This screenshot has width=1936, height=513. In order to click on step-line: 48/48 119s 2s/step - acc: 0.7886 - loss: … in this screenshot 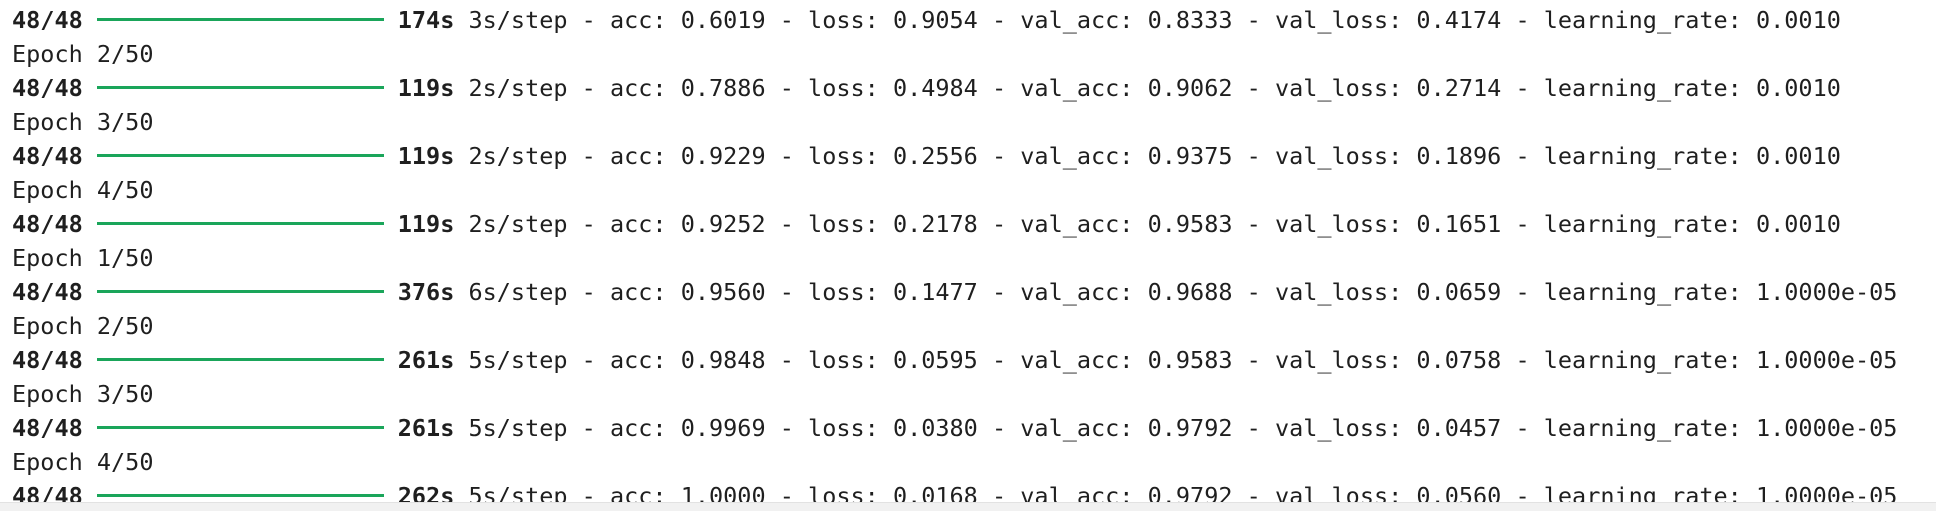, I will do `click(974, 88)`.